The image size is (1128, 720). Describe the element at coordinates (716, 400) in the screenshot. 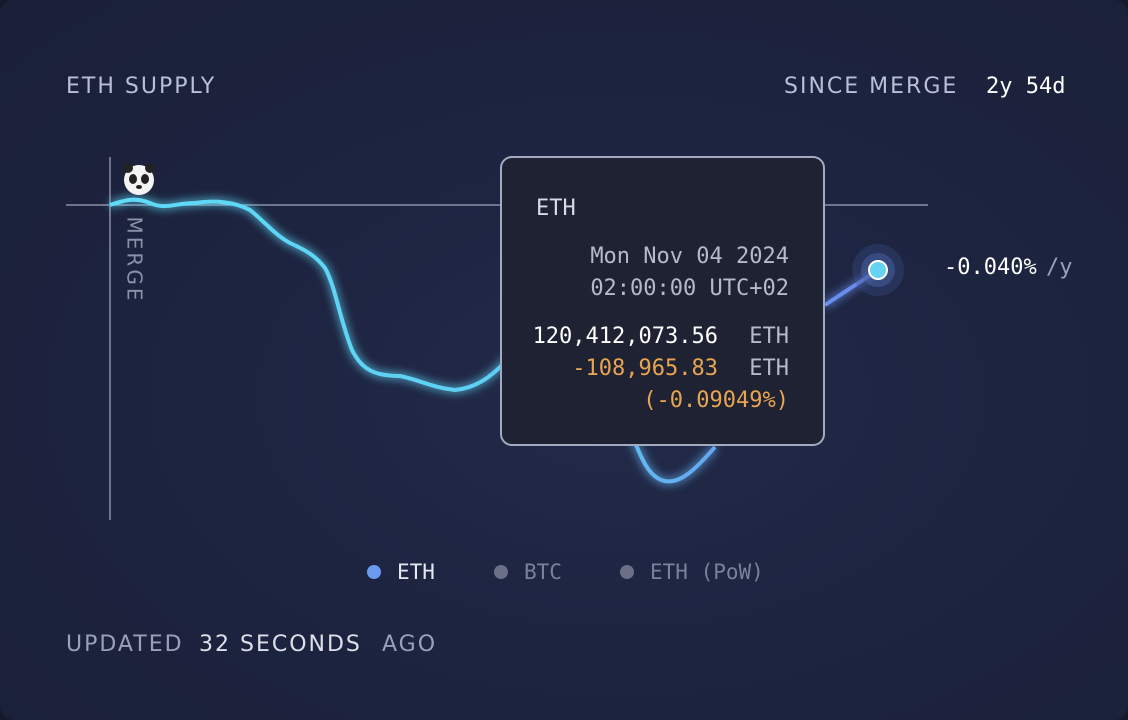

I see `tooltip-change-pct: (-0.09049%)` at that location.